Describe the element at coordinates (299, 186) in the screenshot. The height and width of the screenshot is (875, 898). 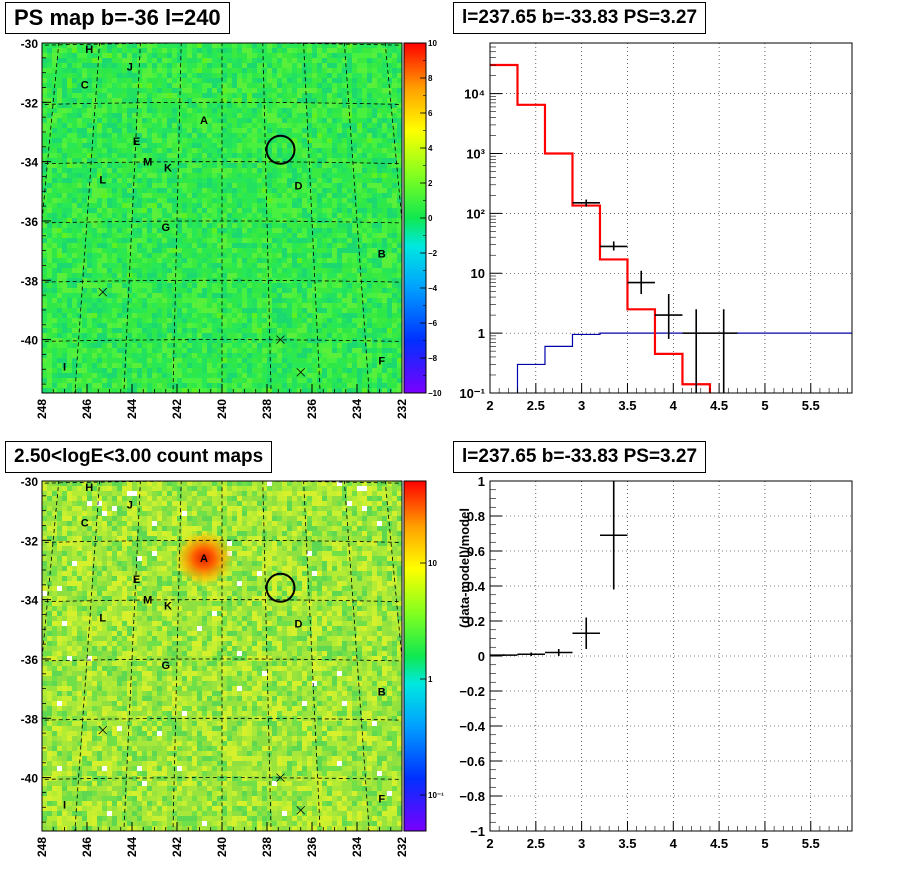
I see `tl-source-label: D` at that location.